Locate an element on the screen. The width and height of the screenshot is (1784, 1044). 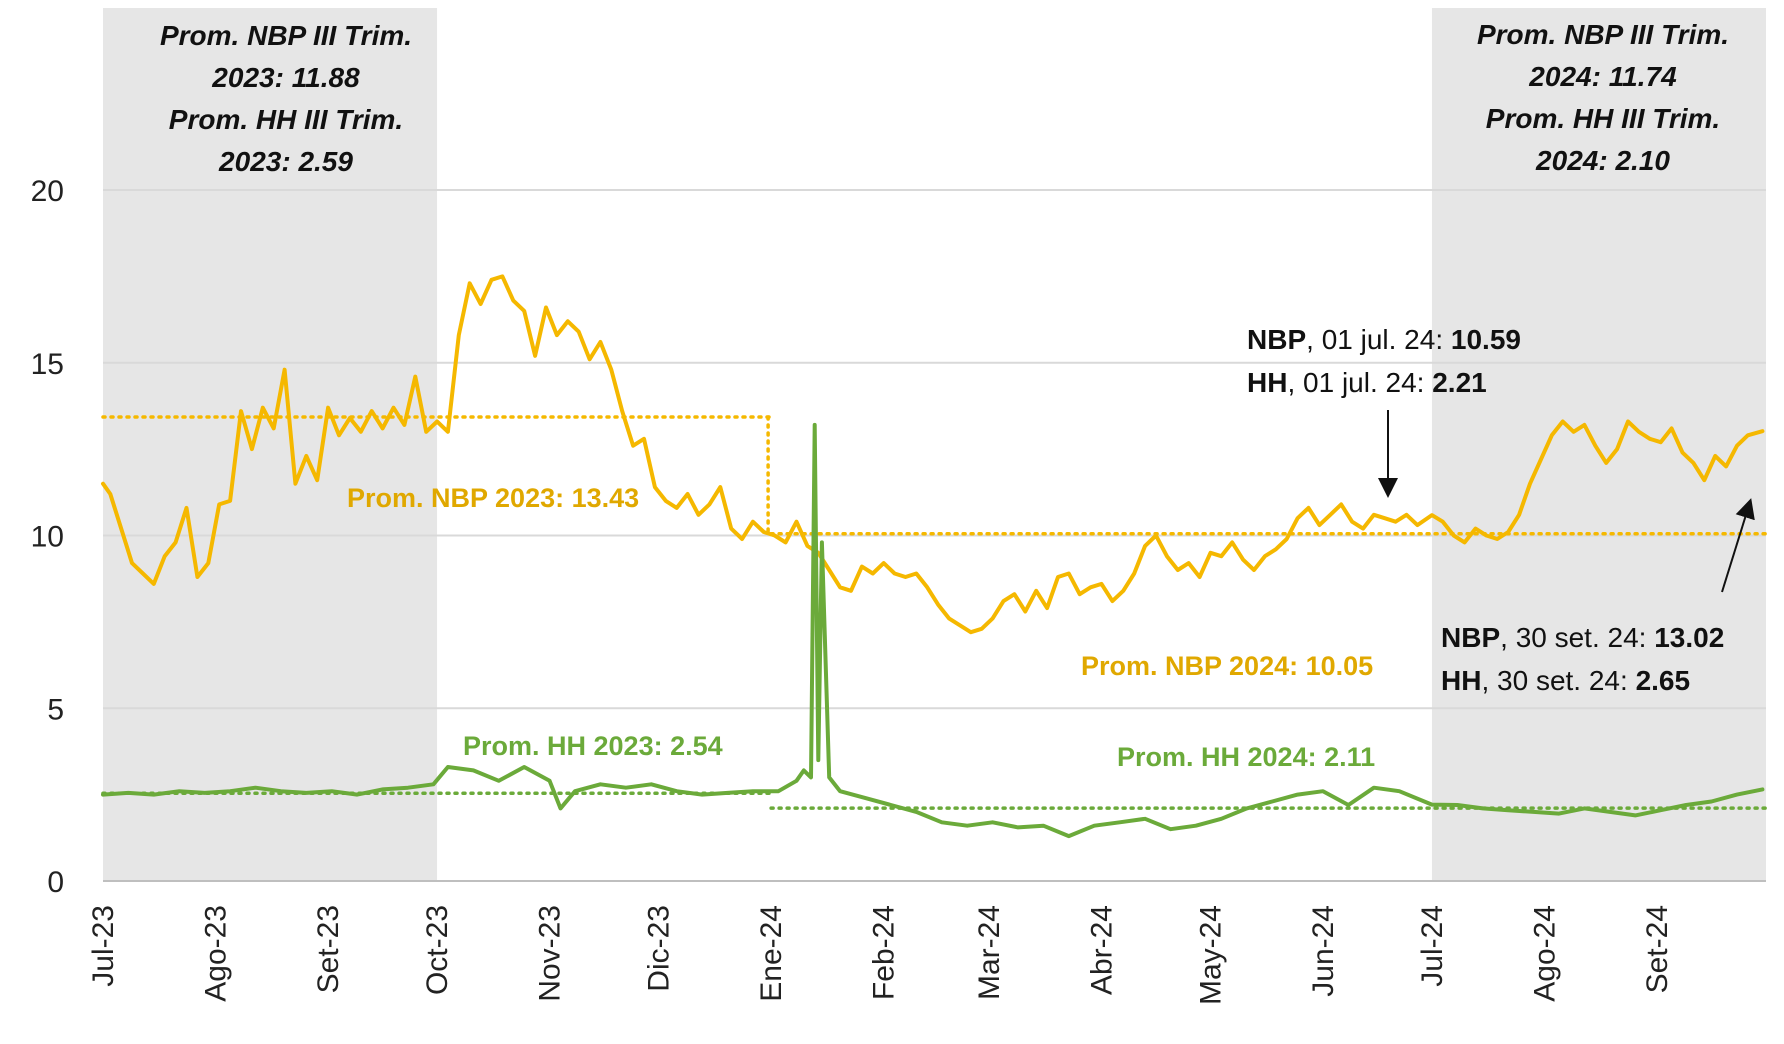
callout2-hh-date: 30 set. 24: is located at coordinates (1562, 680).